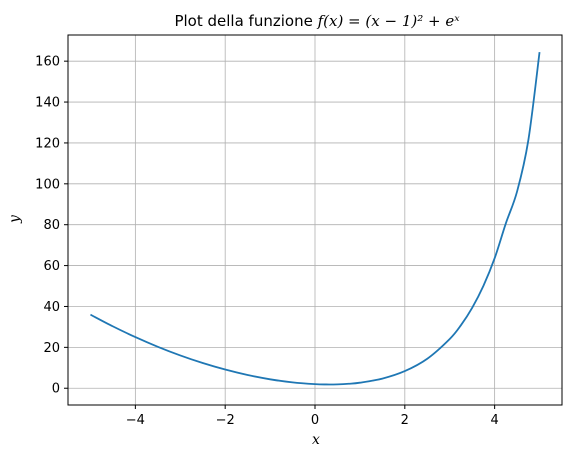 This screenshot has width=572, height=458. Describe the element at coordinates (51, 348) in the screenshot. I see `y-tick-label: 20` at that location.